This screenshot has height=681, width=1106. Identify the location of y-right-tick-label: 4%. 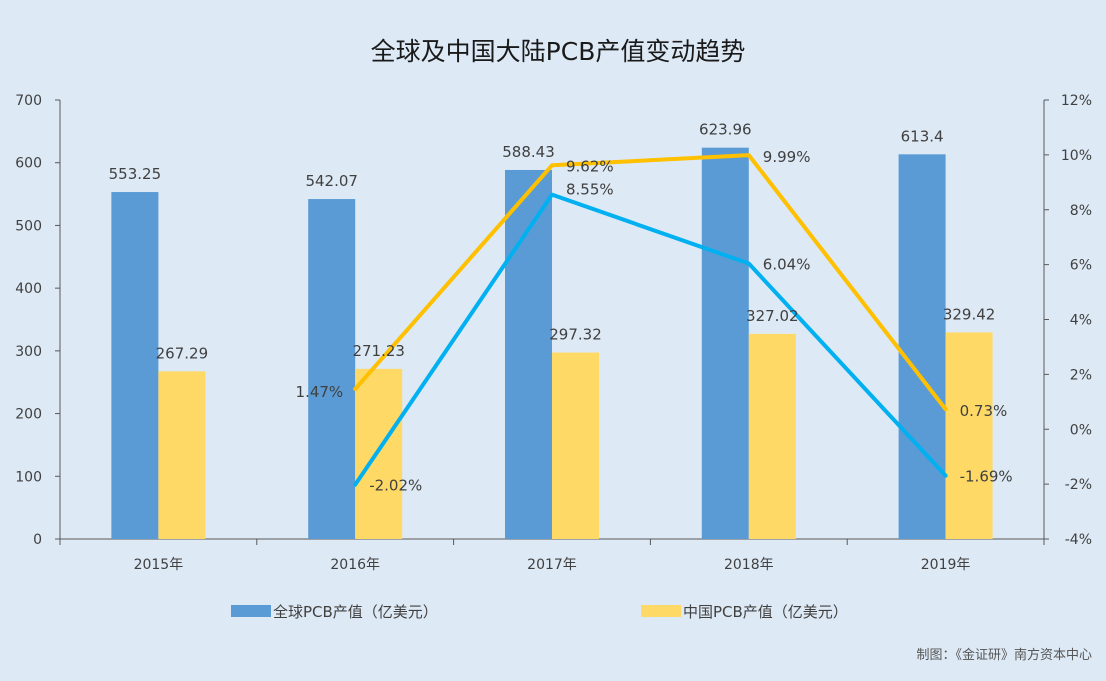
(1081, 321).